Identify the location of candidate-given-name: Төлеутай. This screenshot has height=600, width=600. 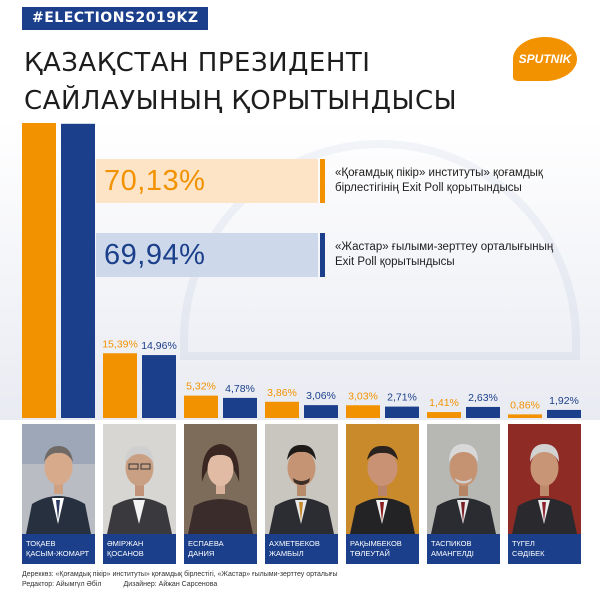
(370, 553).